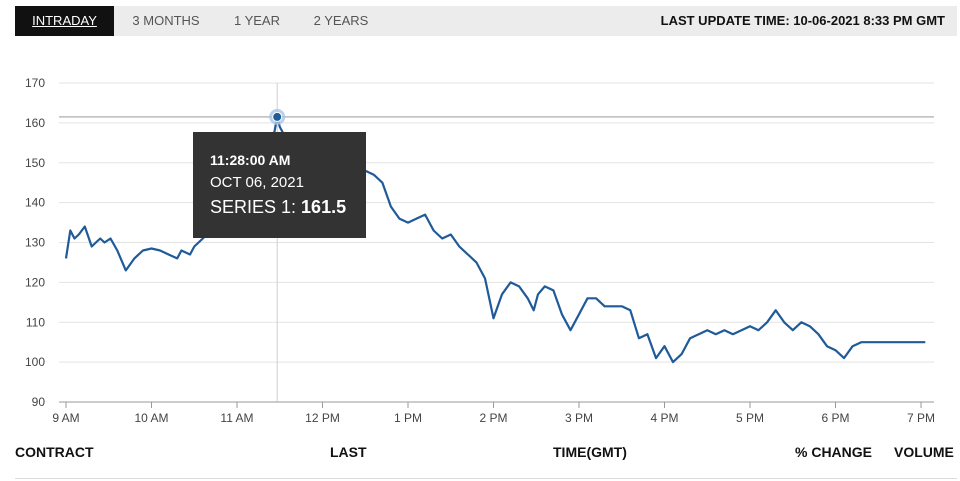 Image resolution: width=960 pixels, height=481 pixels. Describe the element at coordinates (750, 418) in the screenshot. I see `x-tick-label: 5 PM` at that location.